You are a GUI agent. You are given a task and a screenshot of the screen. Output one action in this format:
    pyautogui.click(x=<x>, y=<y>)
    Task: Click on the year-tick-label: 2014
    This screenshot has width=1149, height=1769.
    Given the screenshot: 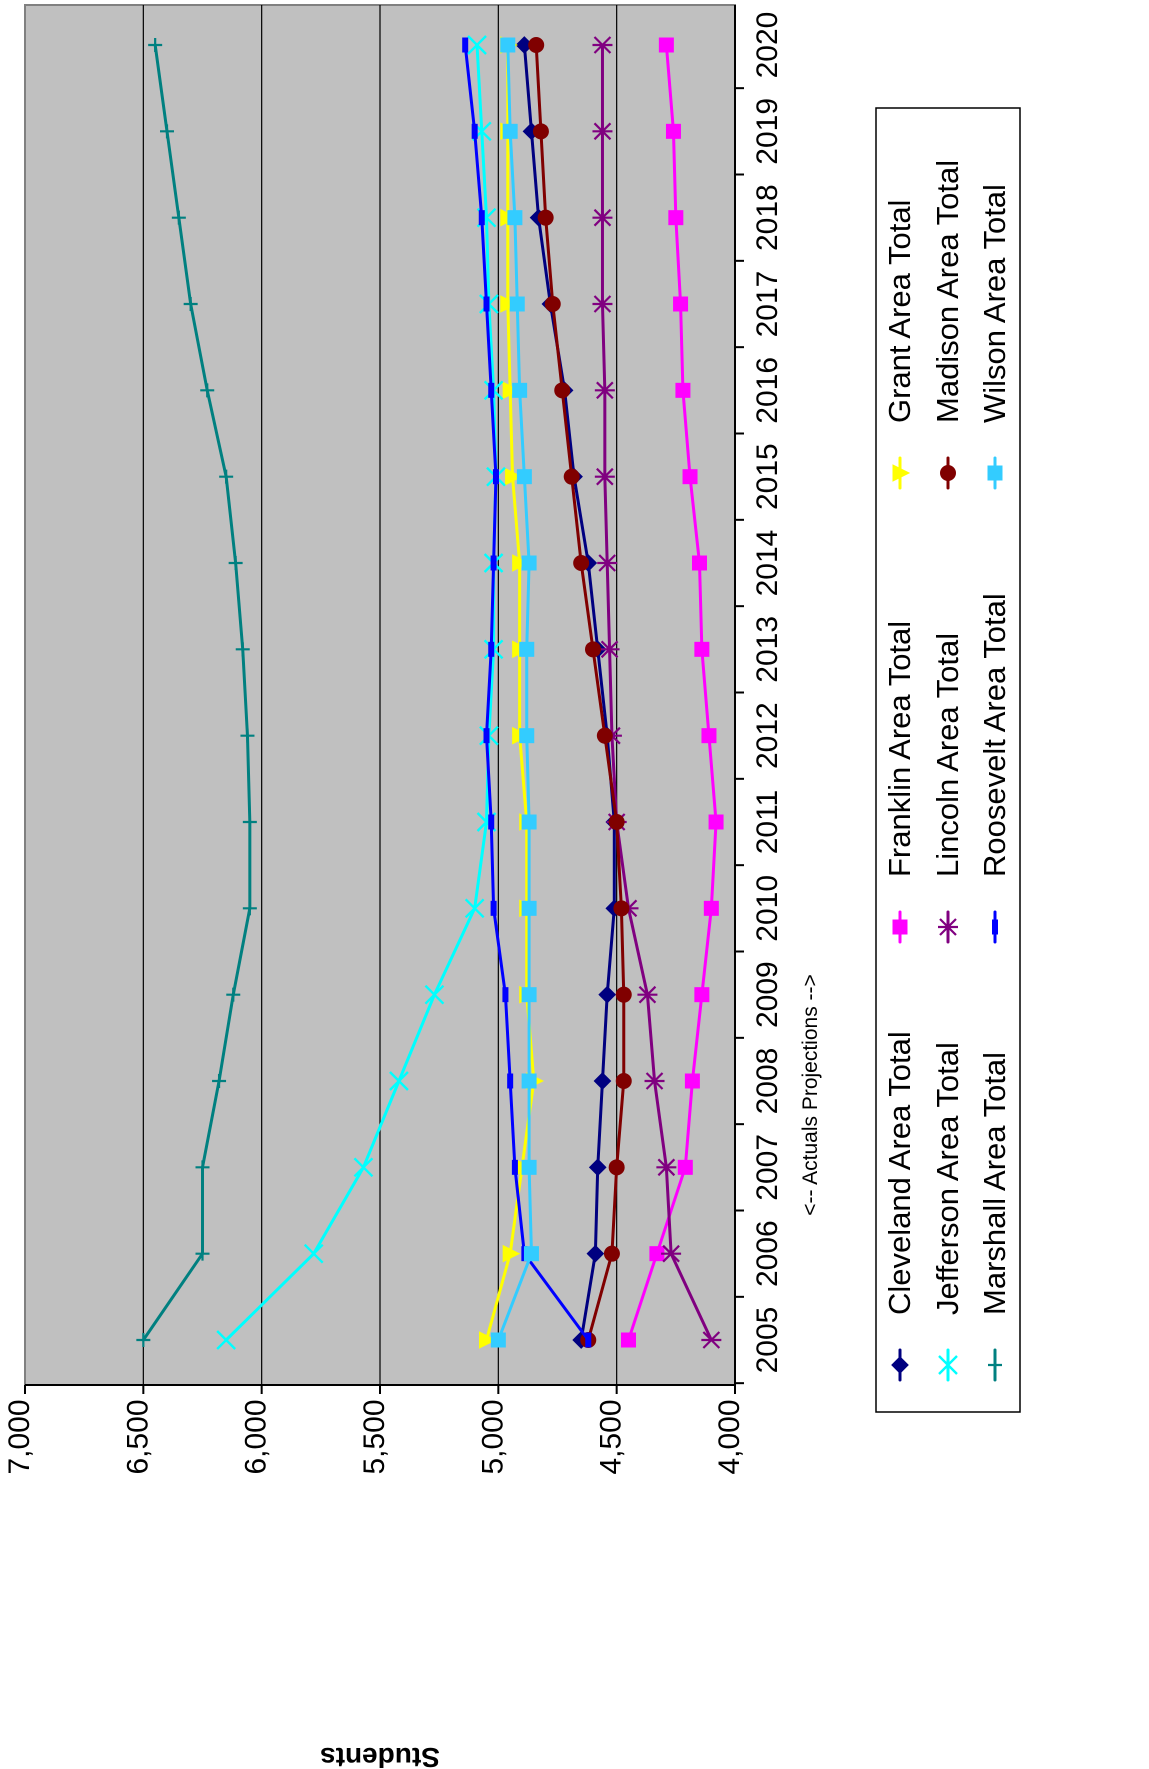 What is the action you would take?
    pyautogui.click(x=767, y=563)
    